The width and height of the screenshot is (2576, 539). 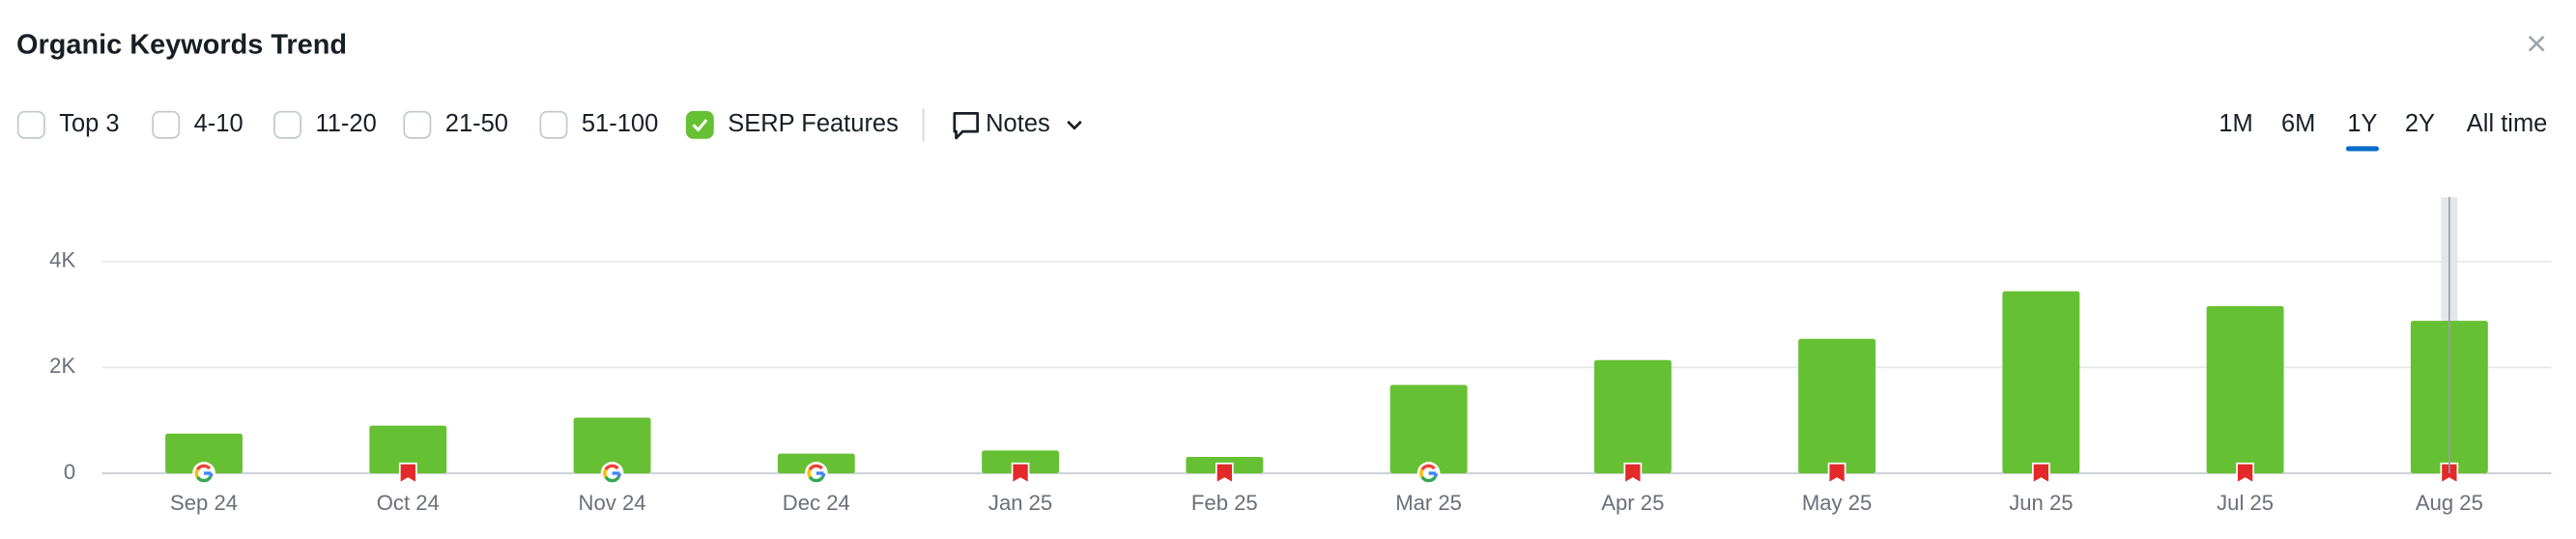 What do you see at coordinates (817, 503) in the screenshot?
I see `x-tick-label: Dec 24` at bounding box center [817, 503].